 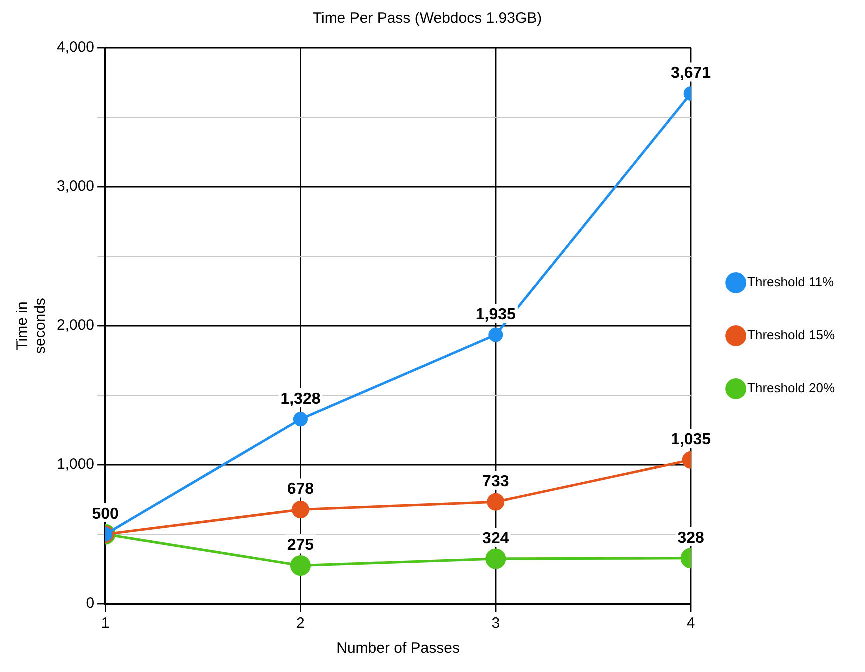 What do you see at coordinates (691, 73) in the screenshot?
I see `data-label: 3,671` at bounding box center [691, 73].